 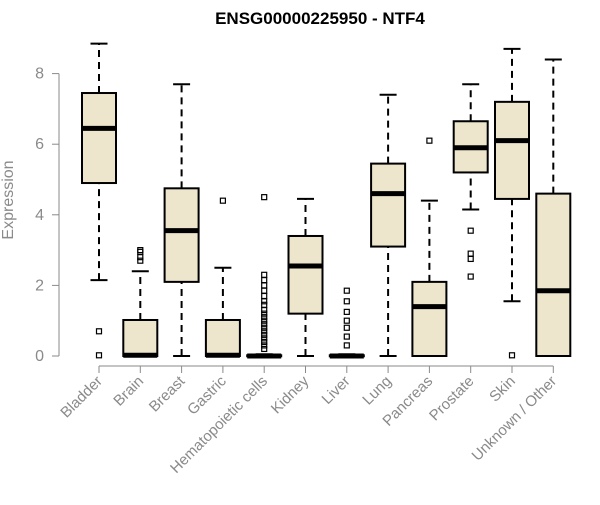 What do you see at coordinates (99, 200) in the screenshot?
I see `box-group-bladder` at bounding box center [99, 200].